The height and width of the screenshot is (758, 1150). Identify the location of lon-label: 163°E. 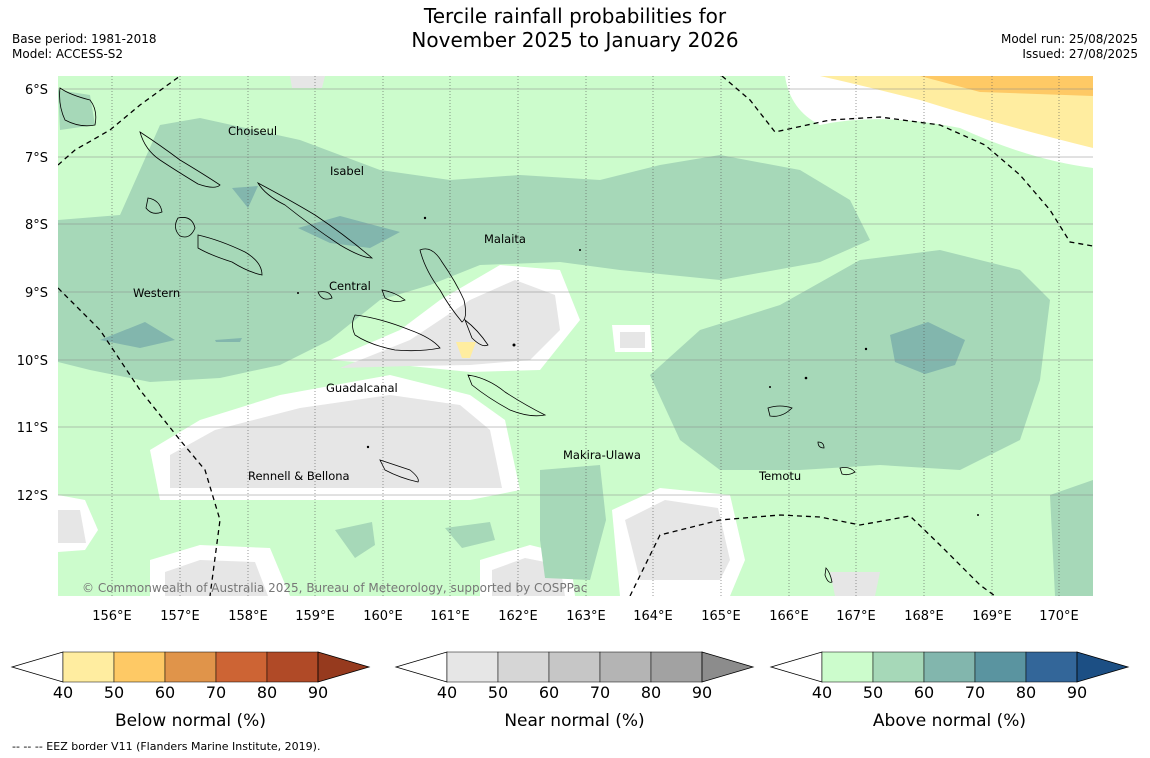
(586, 616).